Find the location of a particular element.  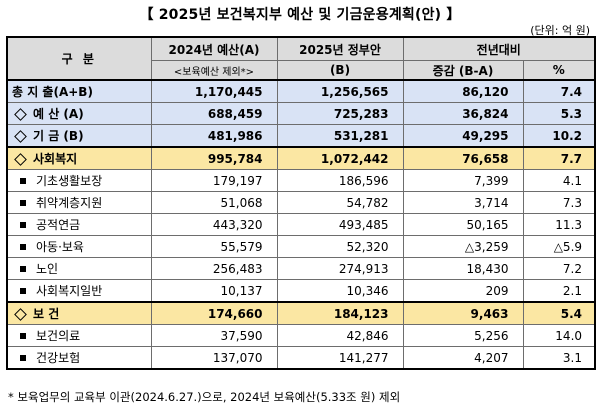

row-label: 건강보험 is located at coordinates (79, 358).